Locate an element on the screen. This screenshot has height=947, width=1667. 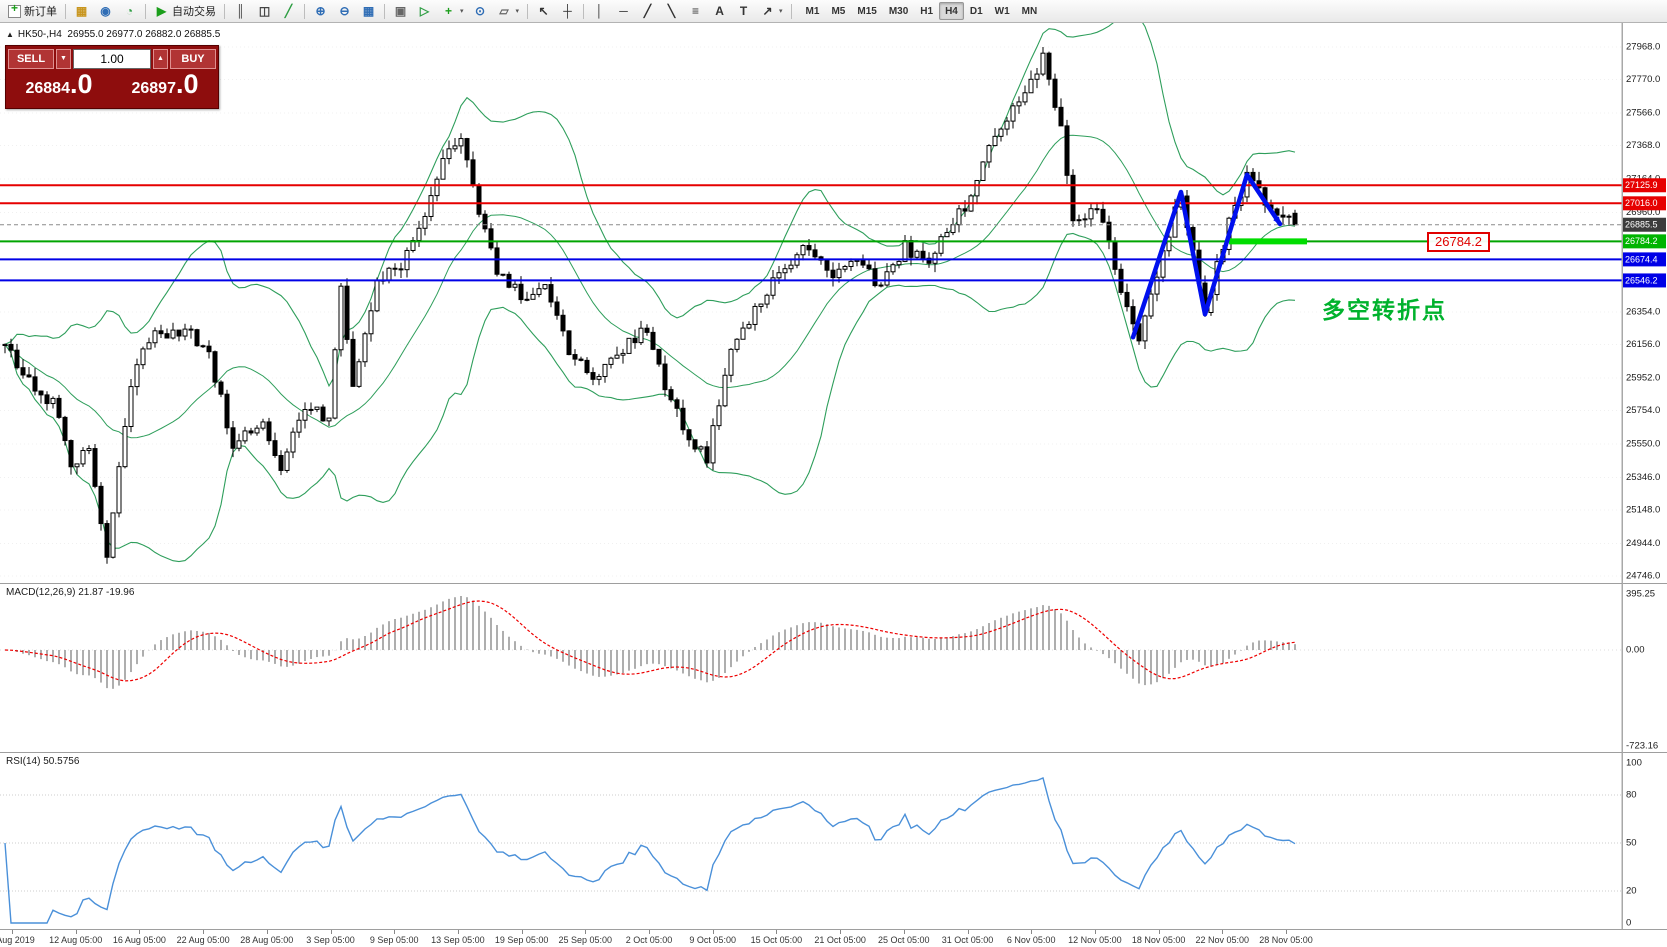
candlestick-chart-icon: ◫ is located at coordinates (264, 11).